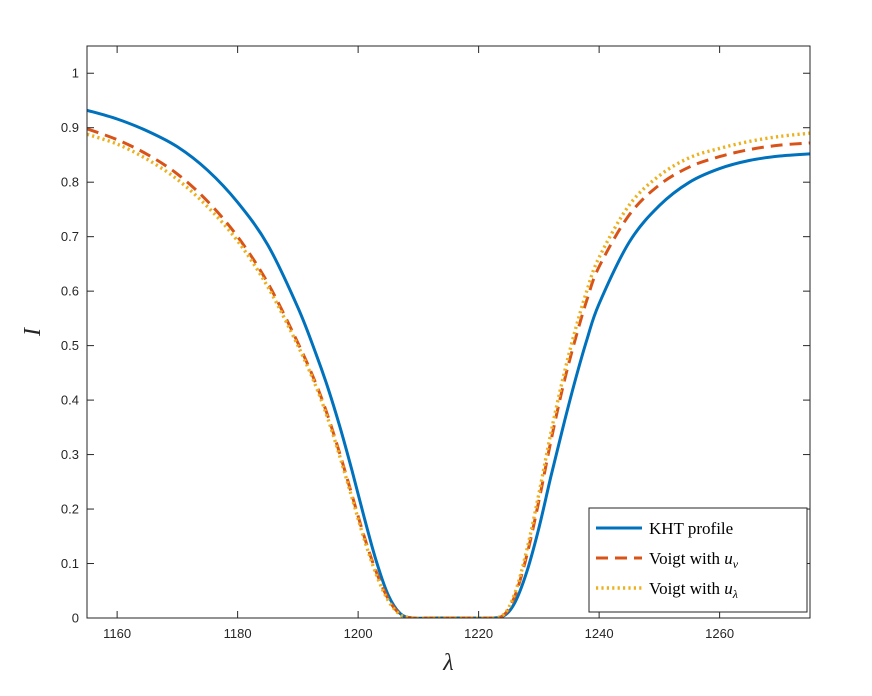 This screenshot has width=872, height=696. What do you see at coordinates (70, 236) in the screenshot?
I see `y-tick-label: 0.7` at bounding box center [70, 236].